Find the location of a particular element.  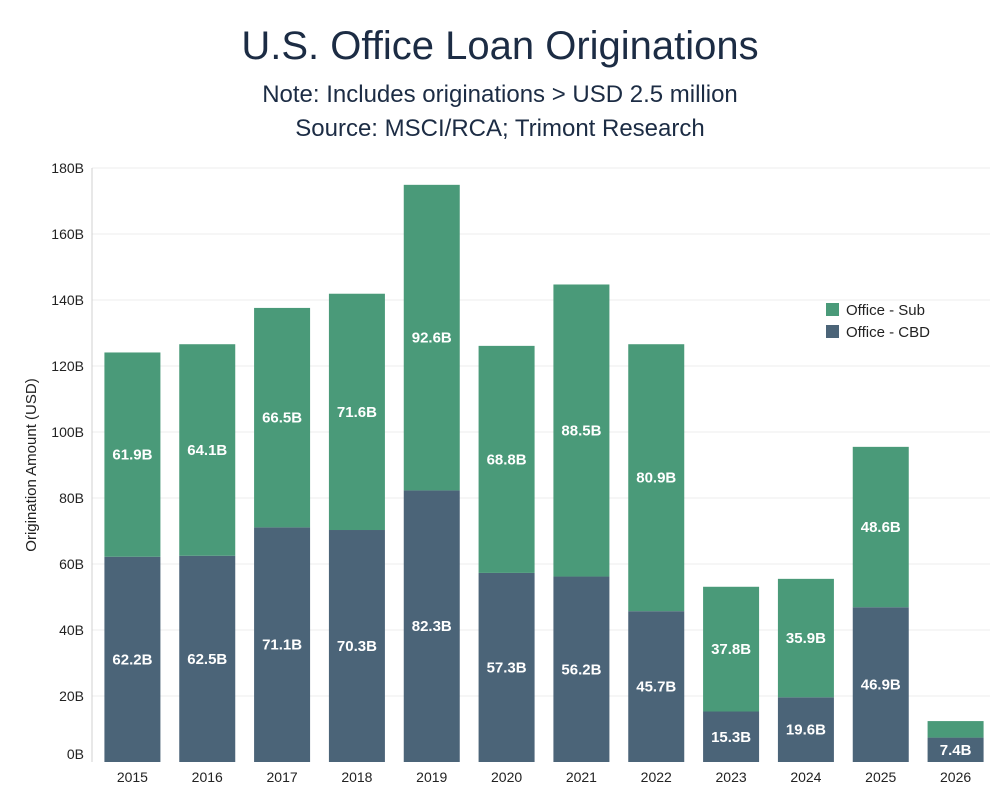

bar-sub-2018 is located at coordinates (356, 412).